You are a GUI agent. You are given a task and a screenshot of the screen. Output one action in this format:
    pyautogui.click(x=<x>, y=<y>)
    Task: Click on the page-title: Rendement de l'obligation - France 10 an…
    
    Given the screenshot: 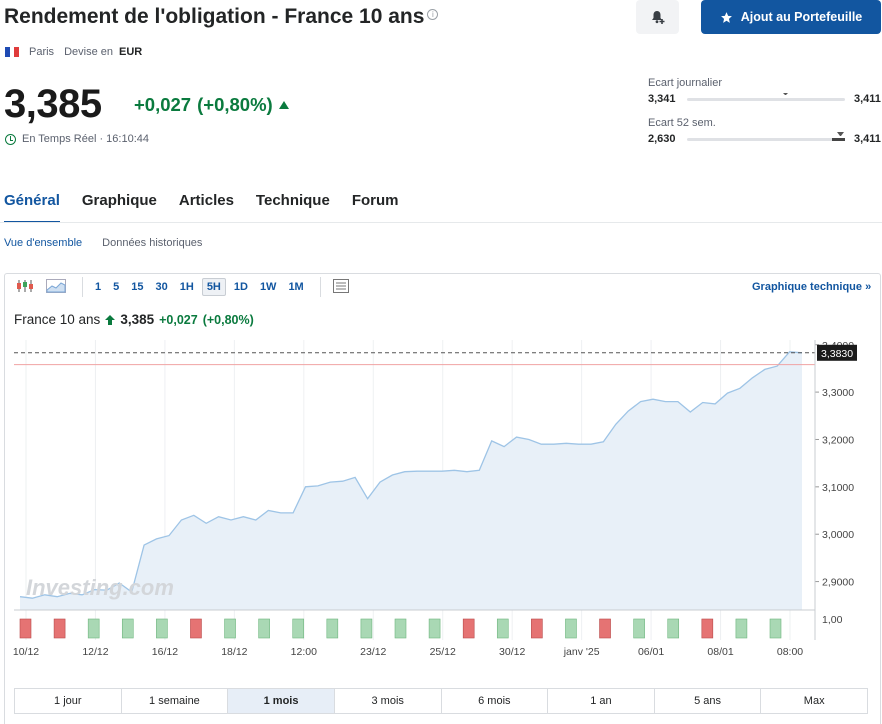 What is the action you would take?
    pyautogui.click(x=221, y=17)
    